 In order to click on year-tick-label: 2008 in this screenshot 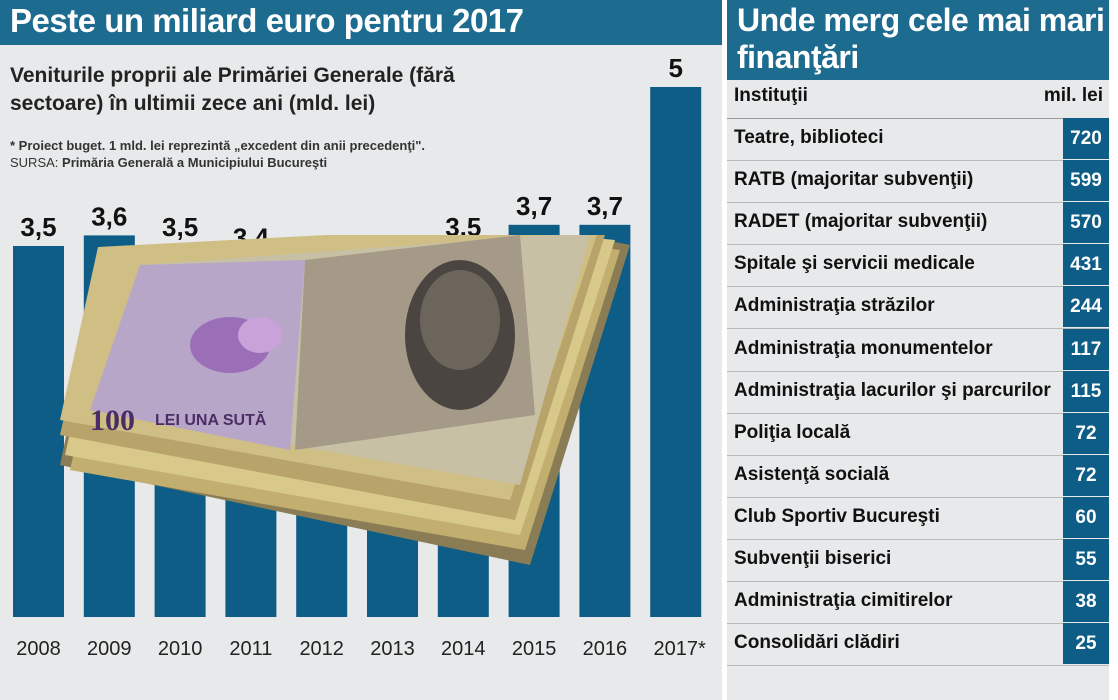, I will do `click(38, 649)`.